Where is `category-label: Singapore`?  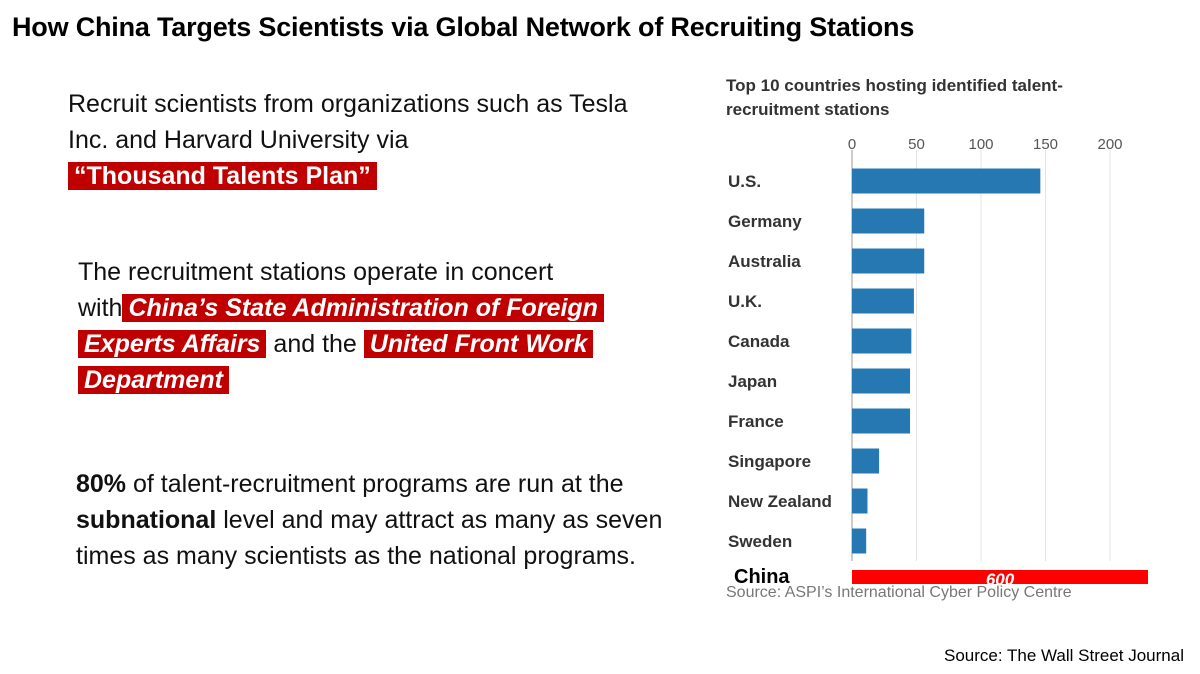 category-label: Singapore is located at coordinates (769, 461).